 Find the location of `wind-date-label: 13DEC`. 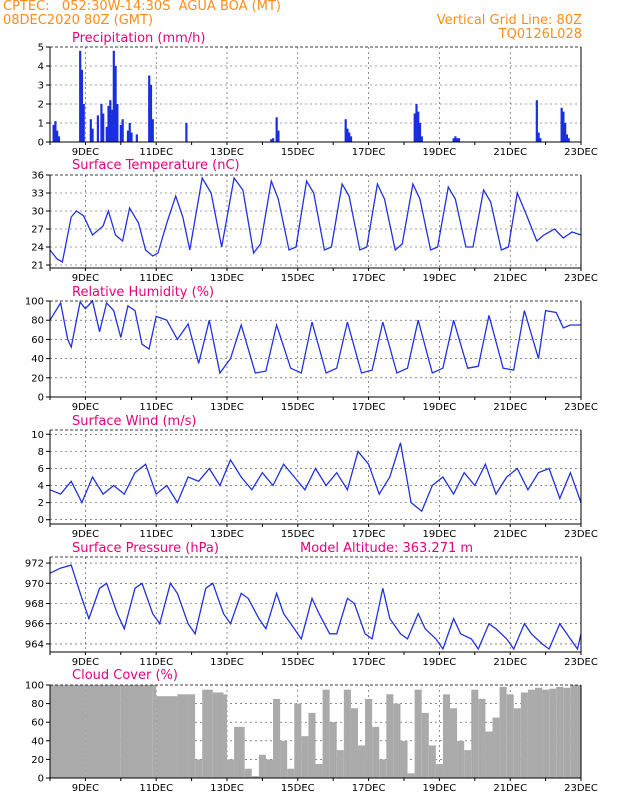

wind-date-label: 13DEC is located at coordinates (227, 534).